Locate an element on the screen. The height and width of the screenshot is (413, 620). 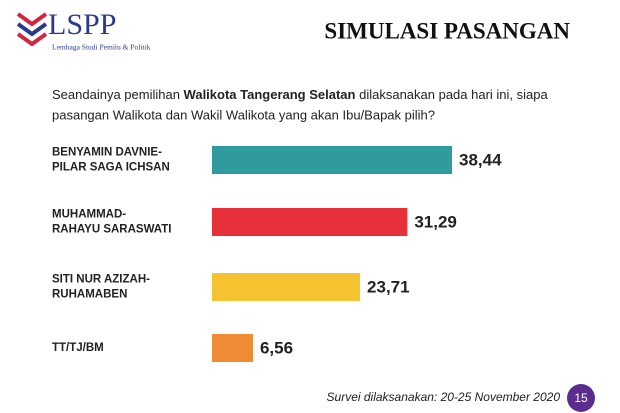
logo-mark is located at coordinates (32, 29).